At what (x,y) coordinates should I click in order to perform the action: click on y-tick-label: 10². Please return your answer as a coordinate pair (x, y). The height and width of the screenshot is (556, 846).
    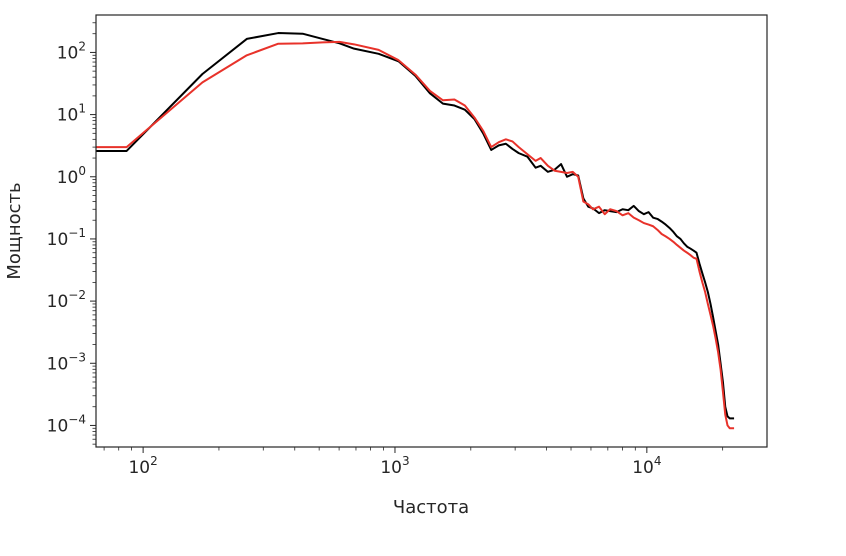
    Looking at the image, I should click on (71, 51).